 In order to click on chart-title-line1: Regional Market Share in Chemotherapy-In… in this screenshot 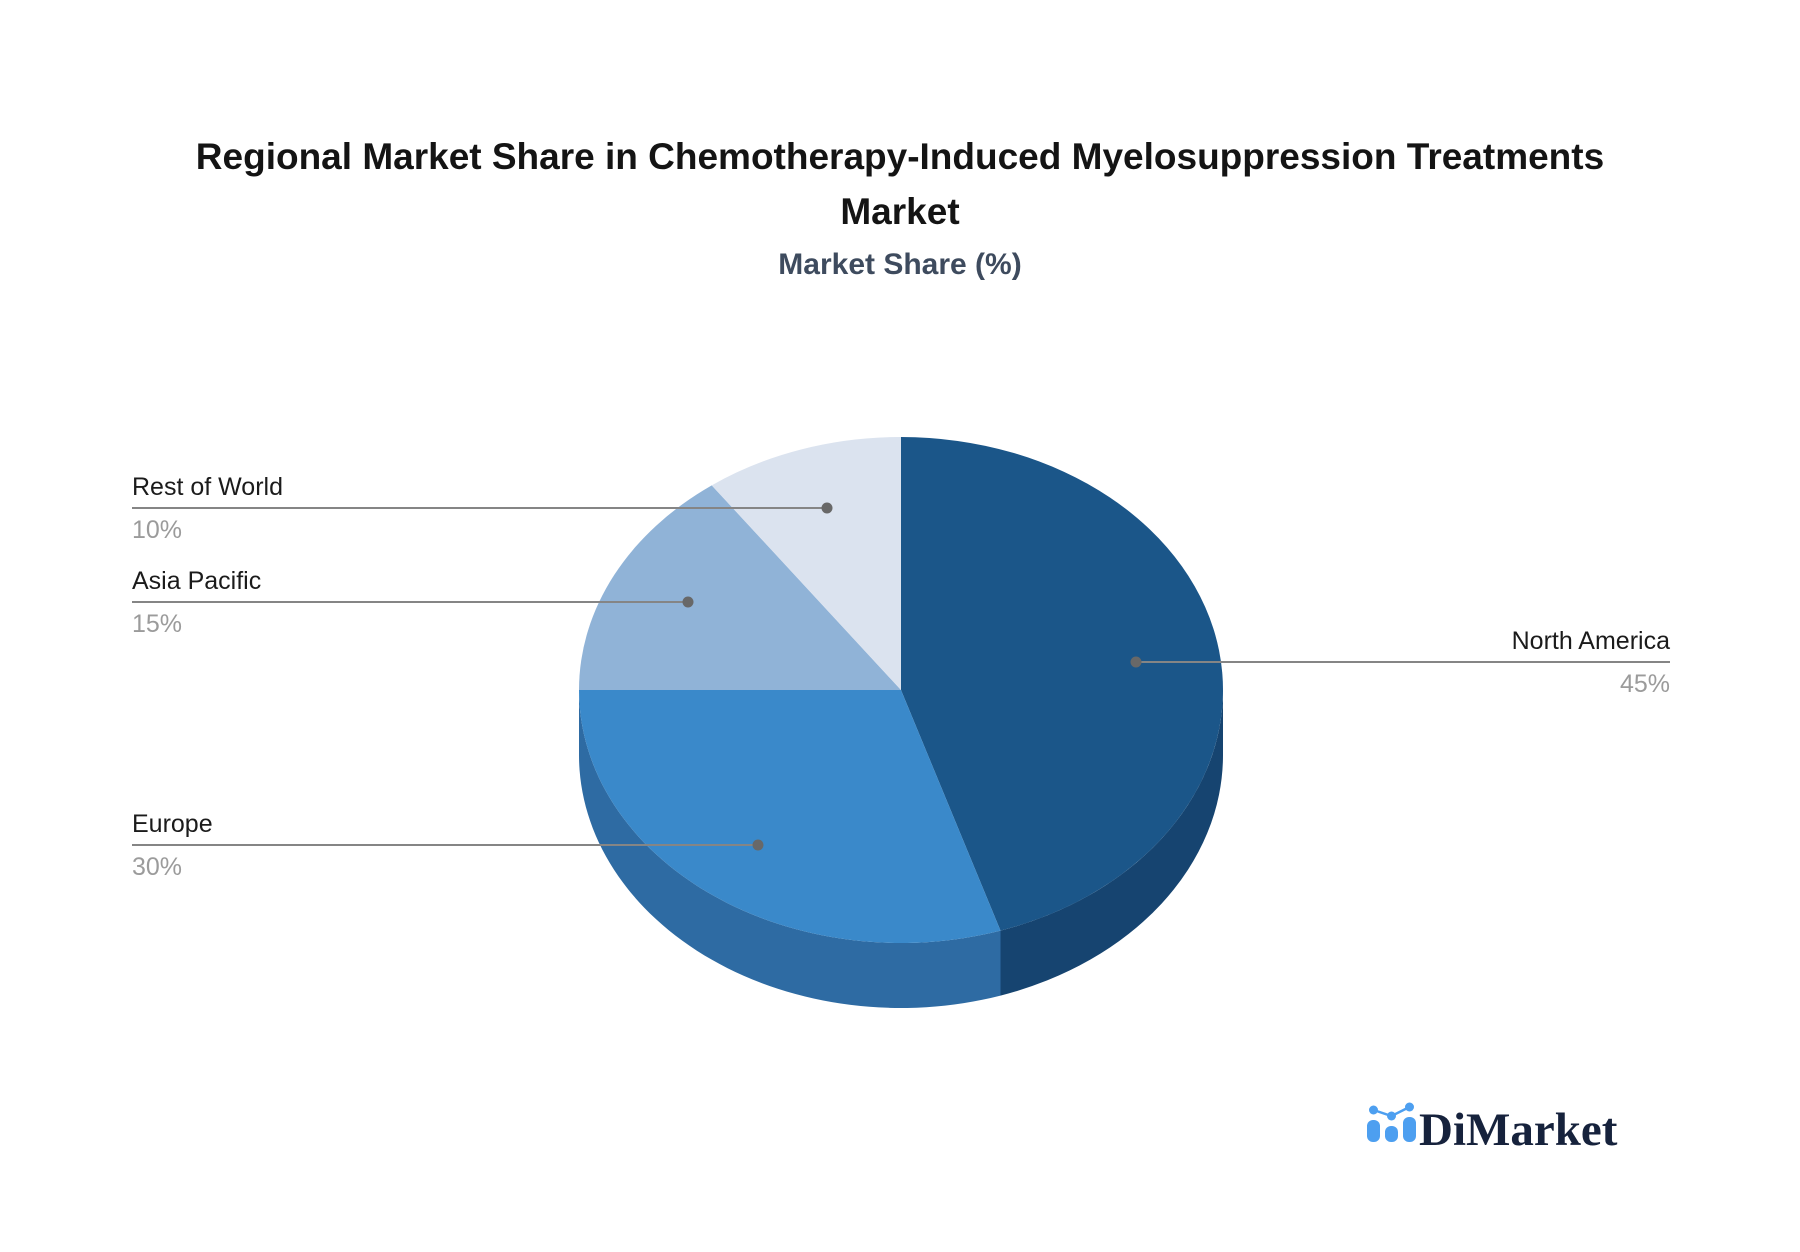, I will do `click(900, 156)`.